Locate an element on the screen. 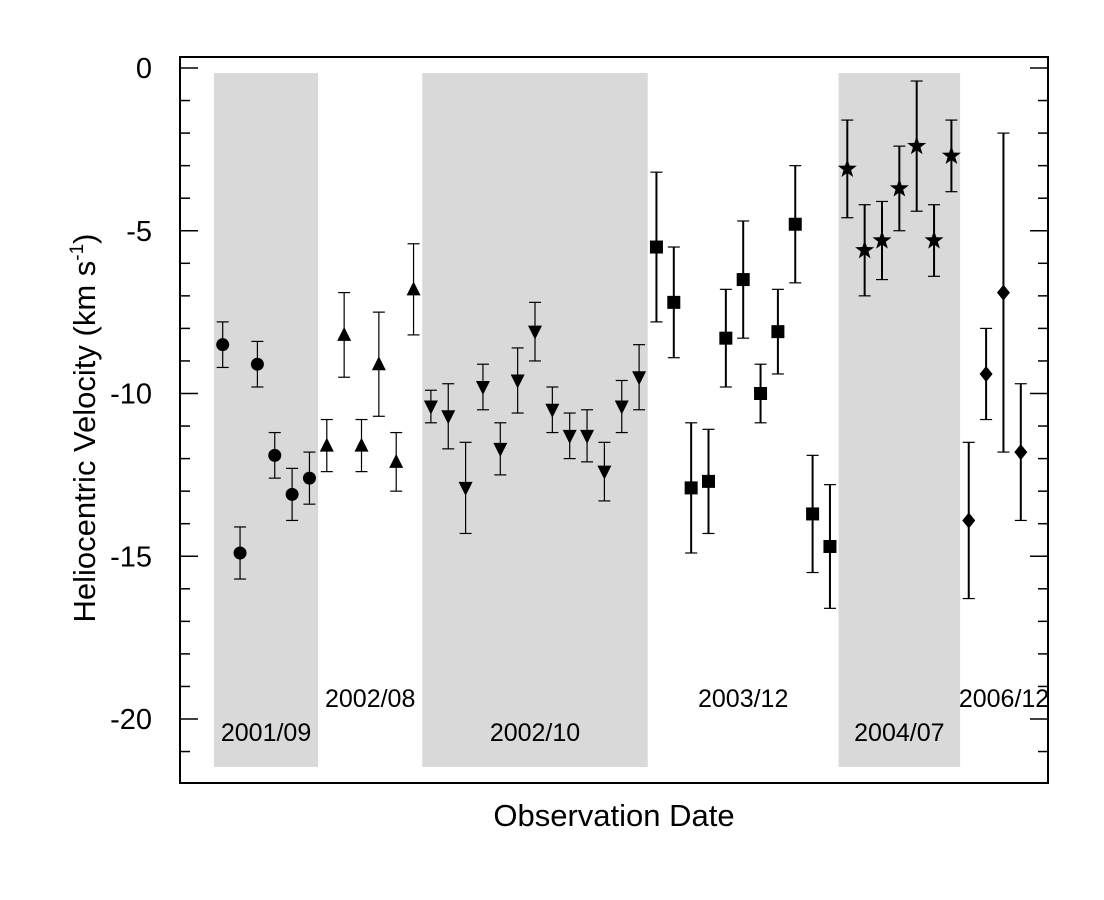 The width and height of the screenshot is (1104, 900). y-tick-label: -10 is located at coordinates (131, 395).